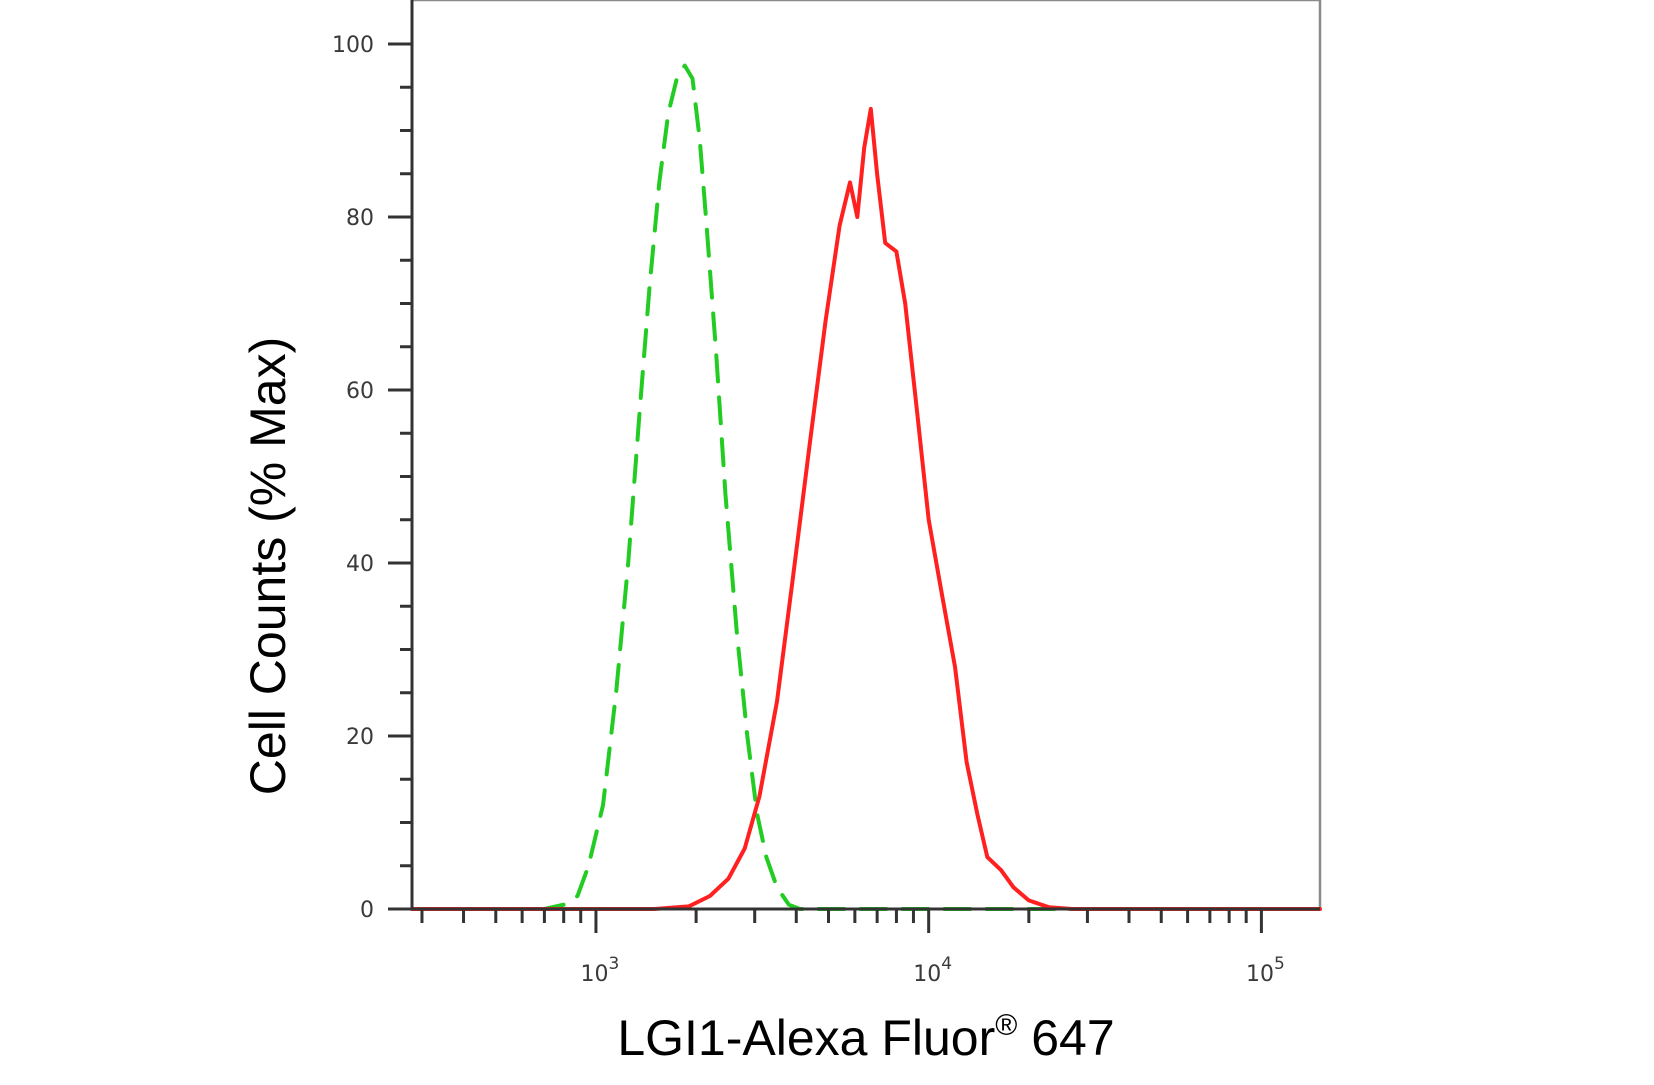 This screenshot has width=1654, height=1085. Describe the element at coordinates (932, 970) in the screenshot. I see `x-tick-label: 10⁴` at that location.